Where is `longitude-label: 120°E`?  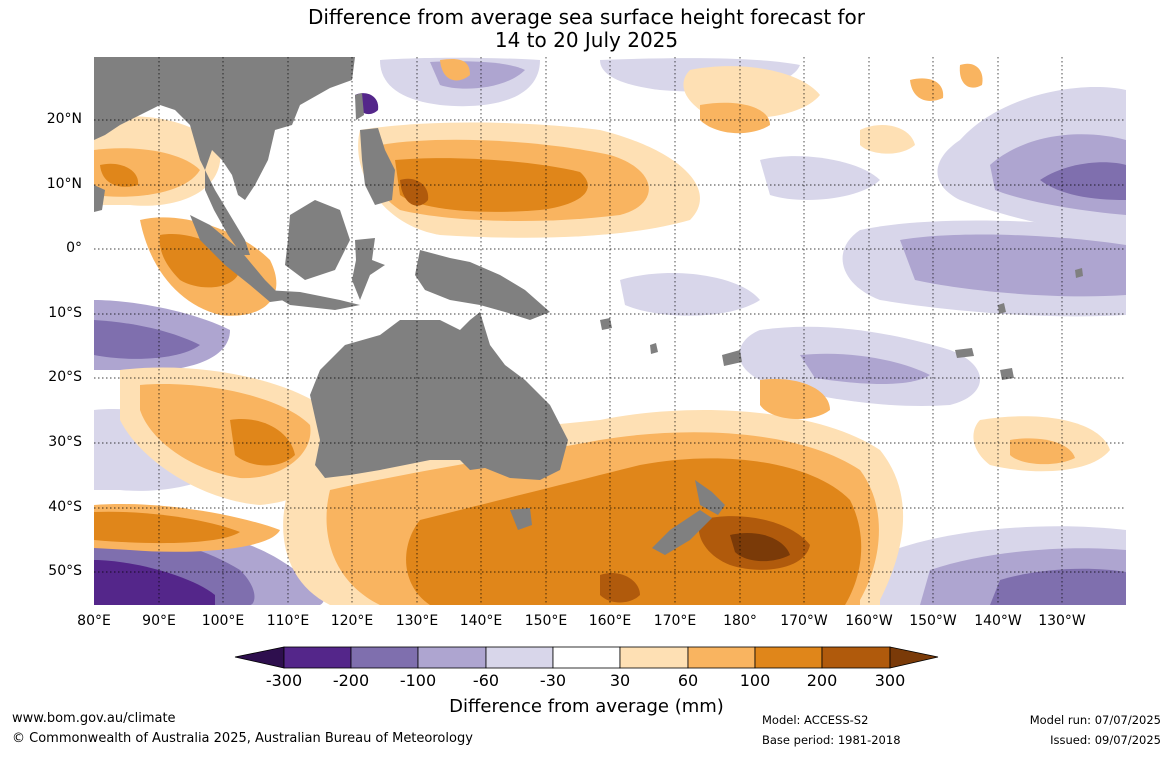
longitude-label: 120°E is located at coordinates (352, 621).